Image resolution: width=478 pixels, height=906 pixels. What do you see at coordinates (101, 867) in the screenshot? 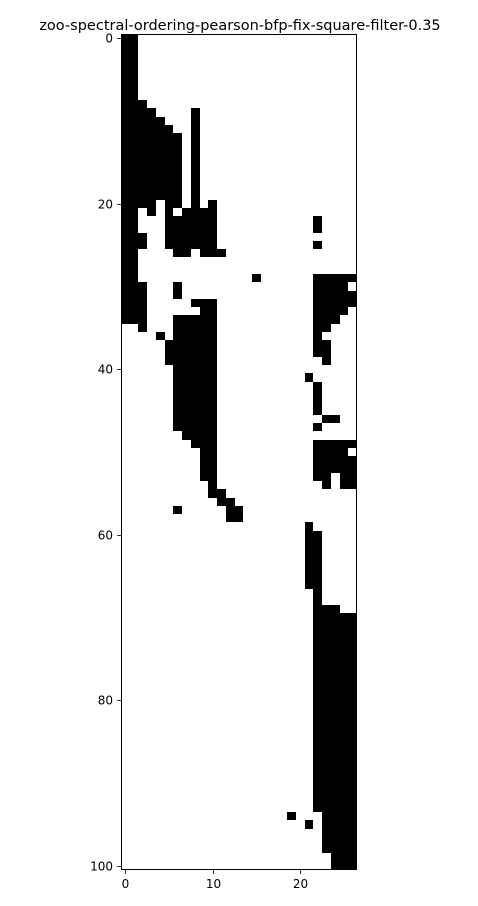
I see `y-tick-label: 100` at bounding box center [101, 867].